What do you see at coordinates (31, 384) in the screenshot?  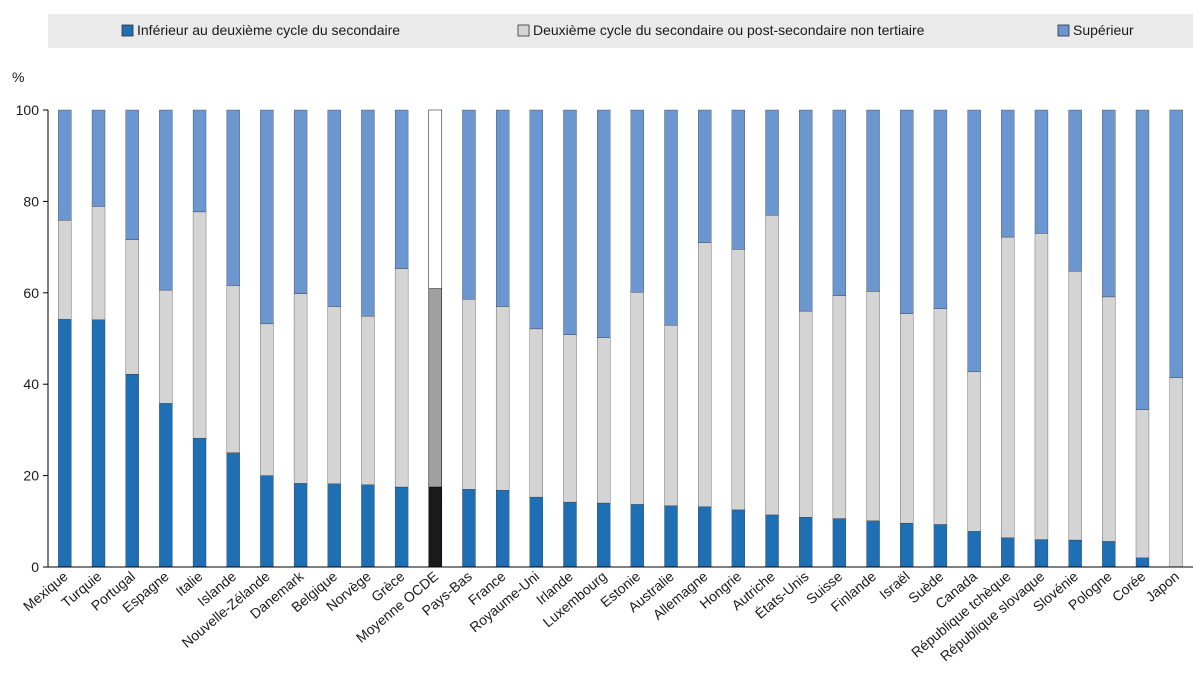 I see `y-tick-label: 40` at bounding box center [31, 384].